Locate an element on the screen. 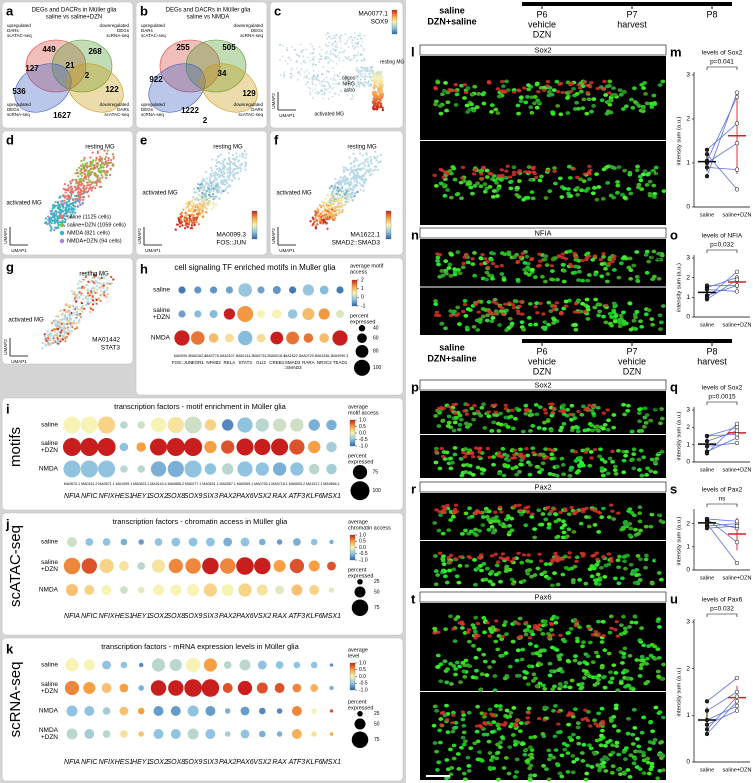 This screenshot has height=783, width=753. colorbar-tick-label: 1.0 is located at coordinates (362, 663).